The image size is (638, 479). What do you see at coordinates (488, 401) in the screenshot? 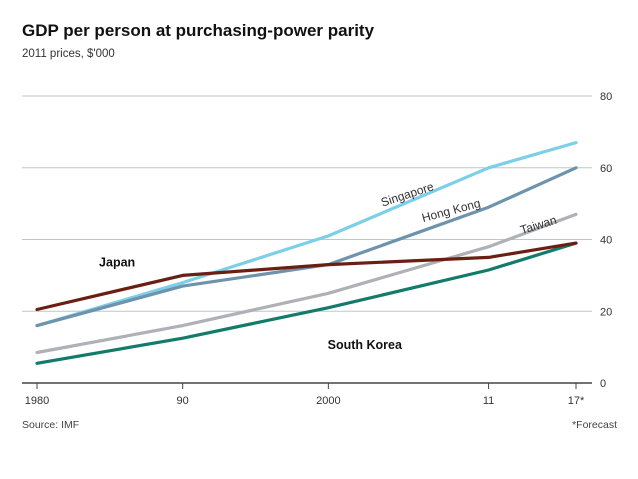
I see `x-tick-label: 11` at bounding box center [488, 401].